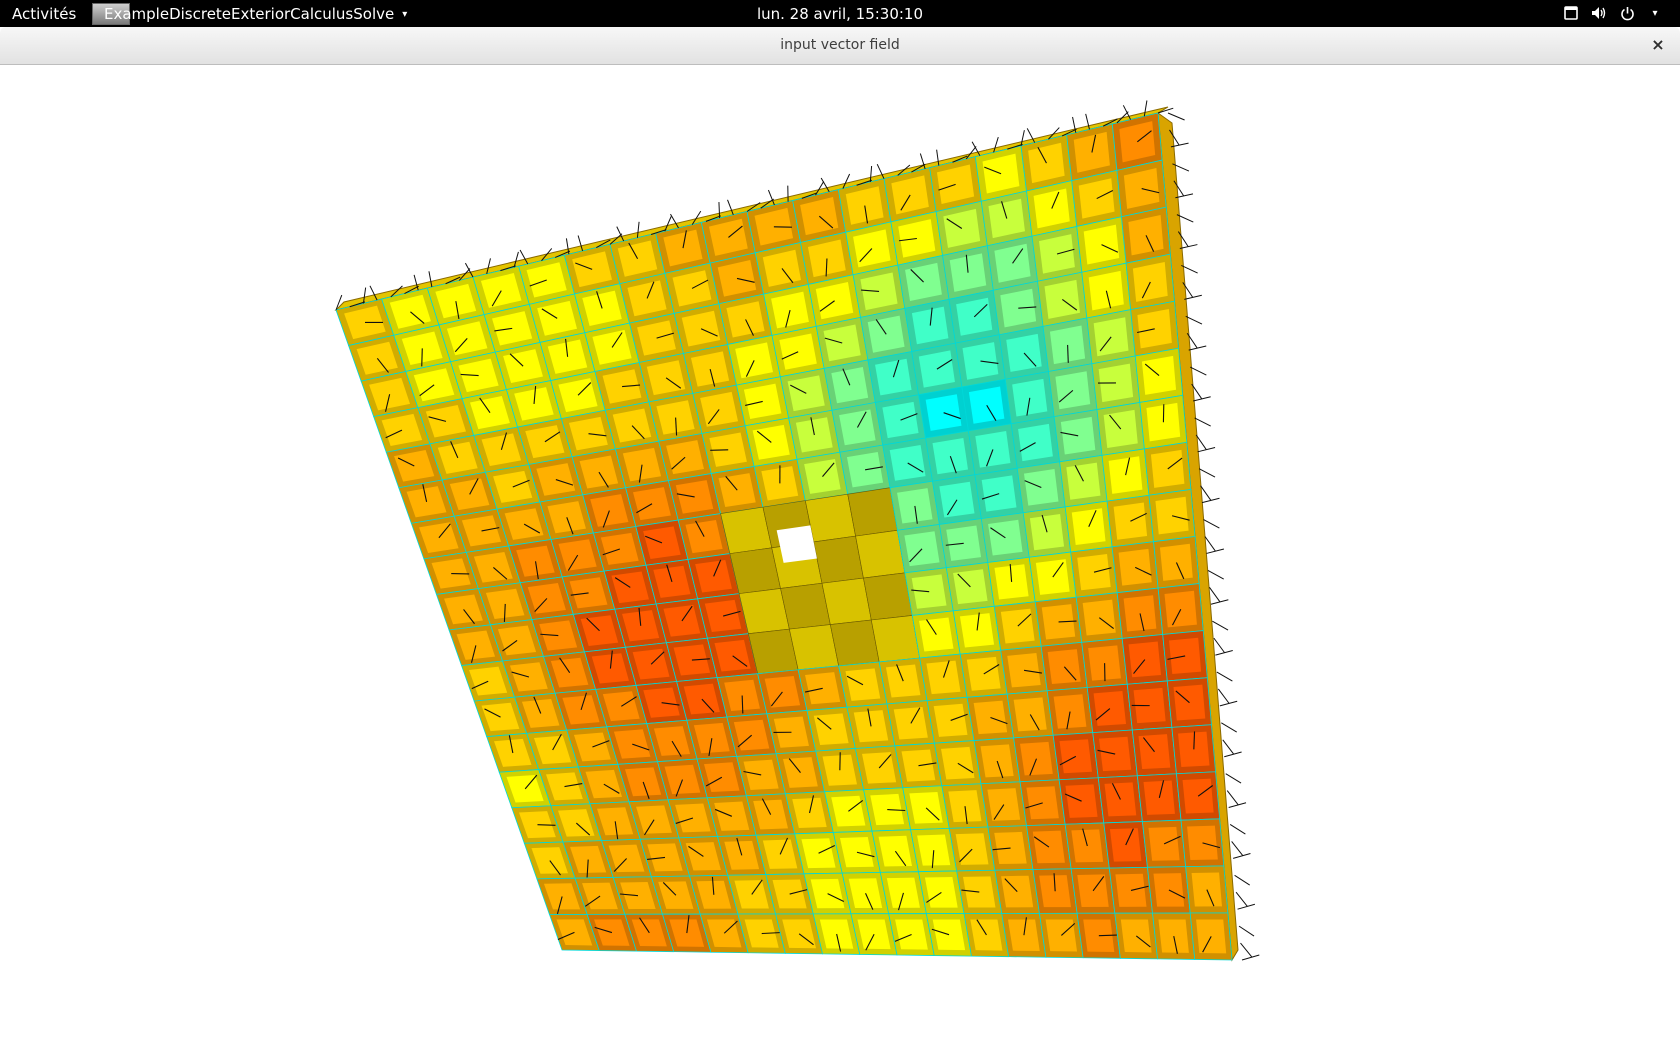  Describe the element at coordinates (249, 14) in the screenshot. I see `app-menu: ExampleDiscreteExteriorCalculusSolve ▾` at that location.